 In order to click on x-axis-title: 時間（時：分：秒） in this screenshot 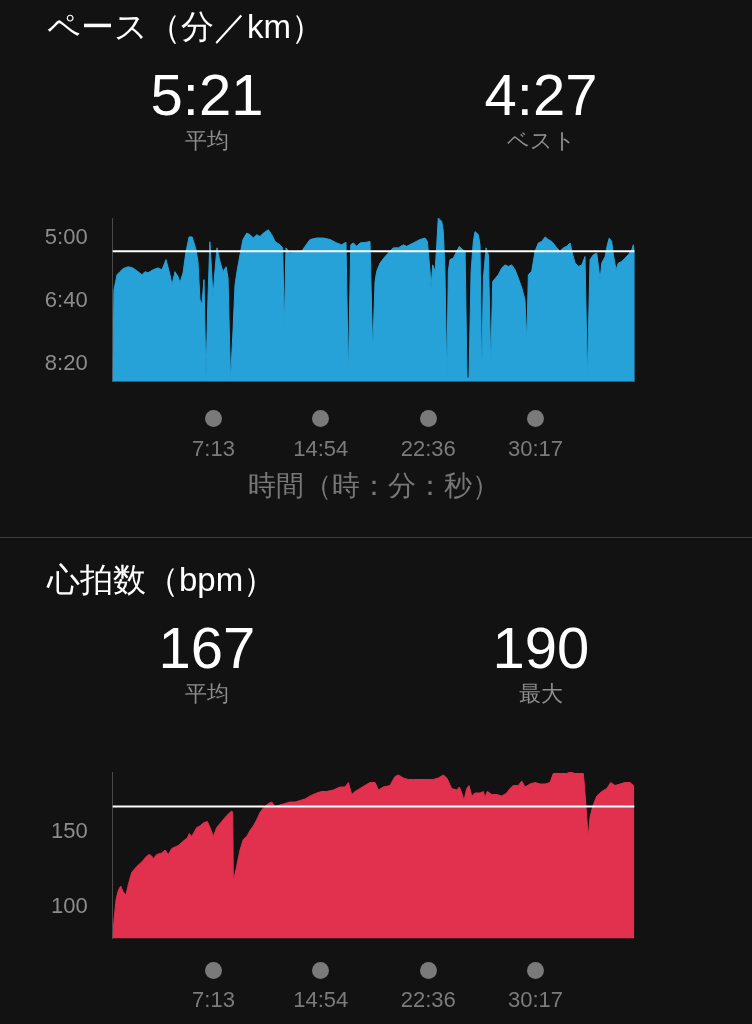, I will do `click(373, 486)`.